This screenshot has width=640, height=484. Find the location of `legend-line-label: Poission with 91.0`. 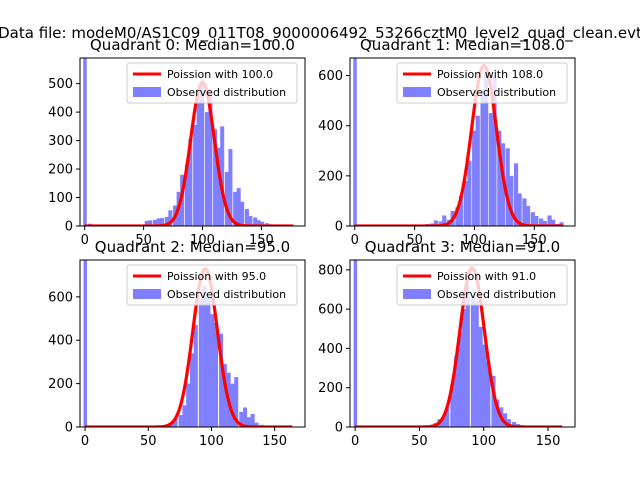

legend-line-label: Poission with 91.0 is located at coordinates (486, 276).